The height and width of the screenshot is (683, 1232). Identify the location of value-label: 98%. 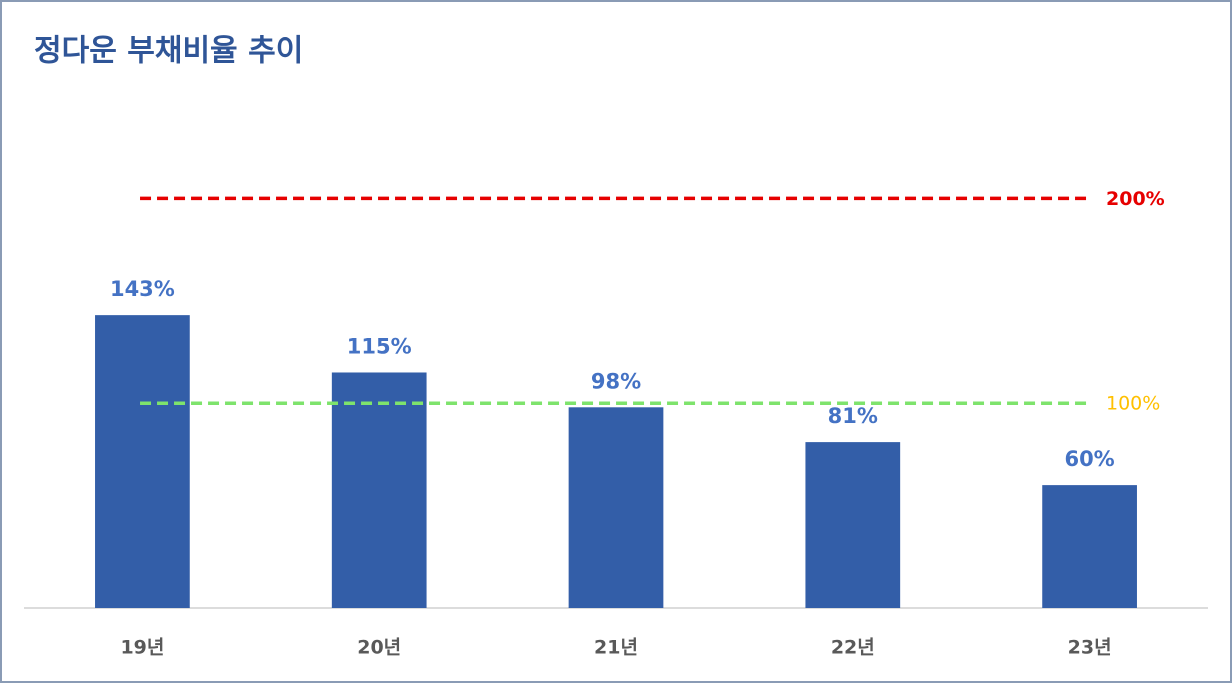
(616, 381).